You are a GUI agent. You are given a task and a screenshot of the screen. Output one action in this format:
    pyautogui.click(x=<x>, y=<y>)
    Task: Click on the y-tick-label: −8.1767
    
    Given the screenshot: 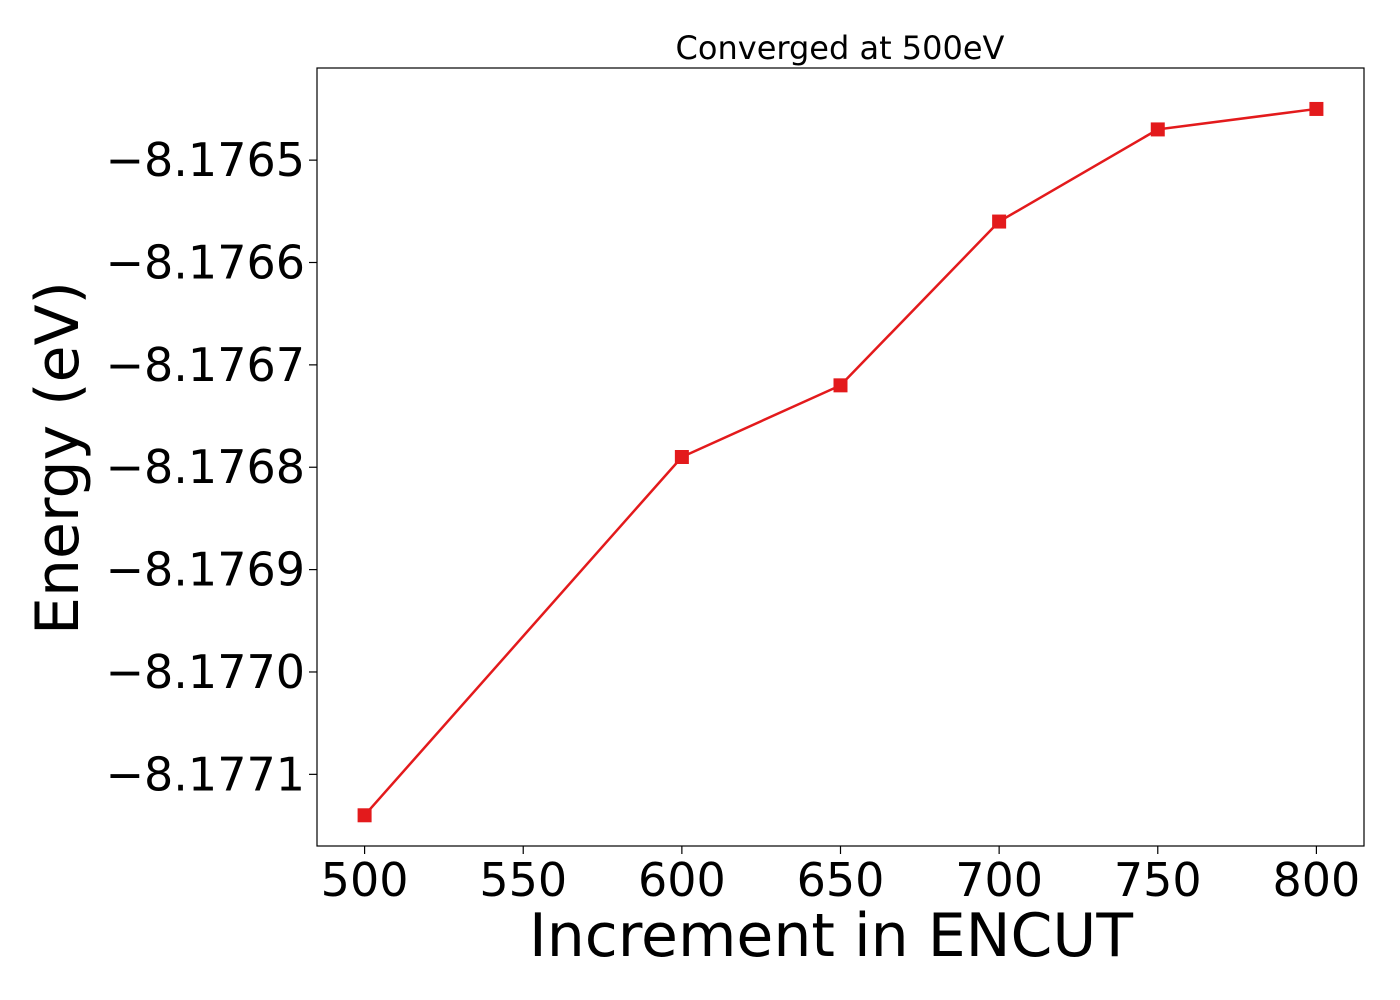 What is the action you would take?
    pyautogui.click(x=206, y=365)
    